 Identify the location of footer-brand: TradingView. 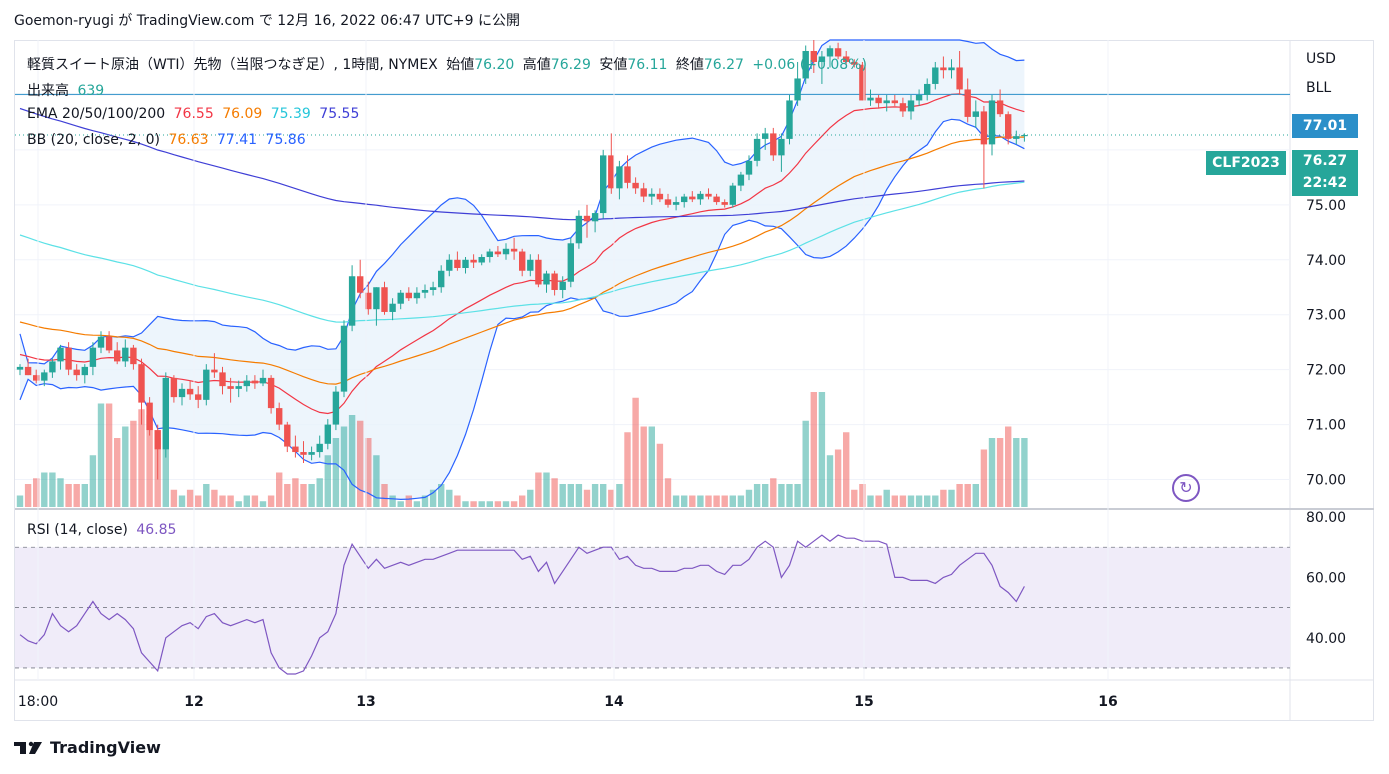
(87, 747).